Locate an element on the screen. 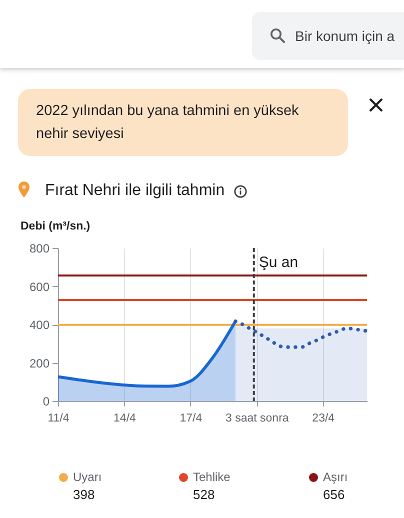 The width and height of the screenshot is (404, 518). x-tick-label: 14/4 is located at coordinates (125, 418).